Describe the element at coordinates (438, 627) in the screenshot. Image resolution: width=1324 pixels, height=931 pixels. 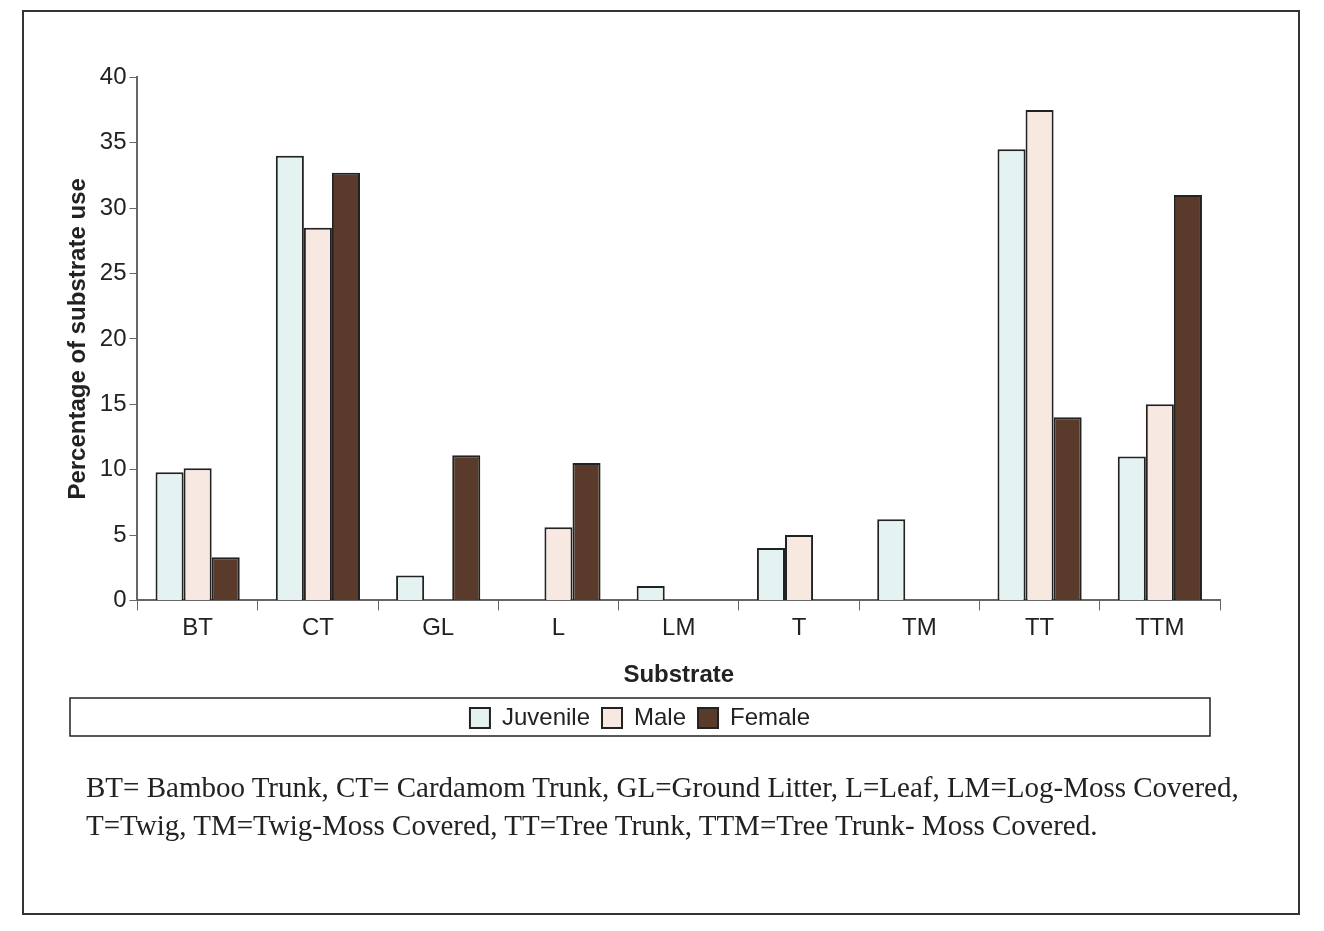
I see `x-tick-label: GL` at that location.